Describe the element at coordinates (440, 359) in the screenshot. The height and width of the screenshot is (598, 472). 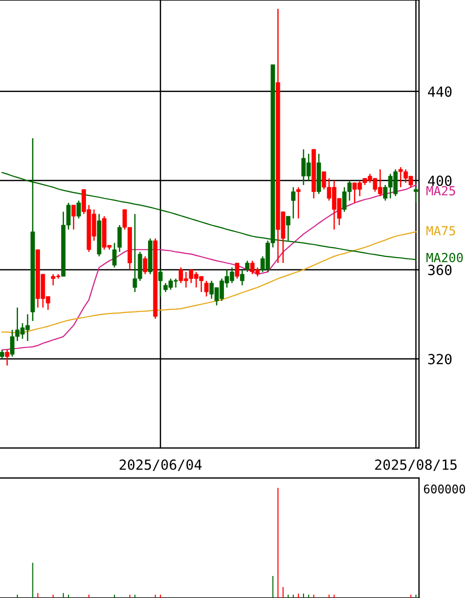
I see `y-tick-label: 320` at that location.